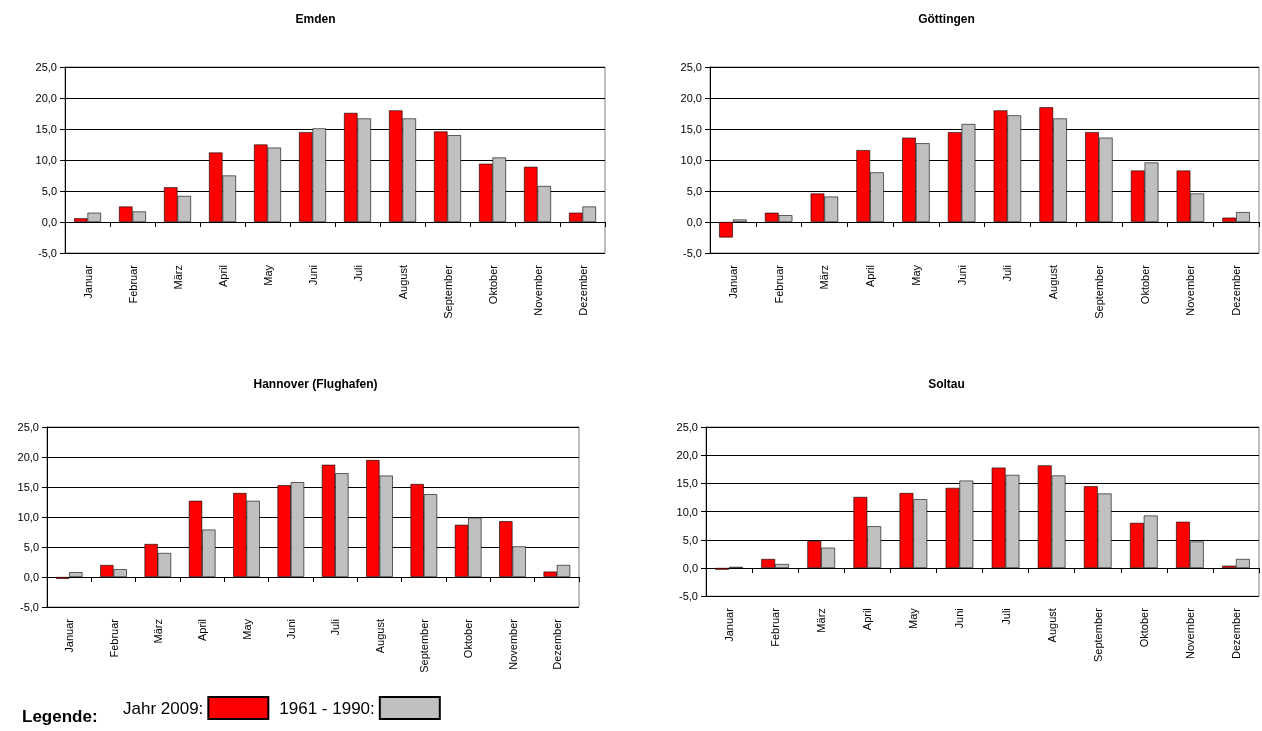 This screenshot has width=1262, height=731. What do you see at coordinates (60, 716) in the screenshot?
I see `legend-title: Legende:` at bounding box center [60, 716].